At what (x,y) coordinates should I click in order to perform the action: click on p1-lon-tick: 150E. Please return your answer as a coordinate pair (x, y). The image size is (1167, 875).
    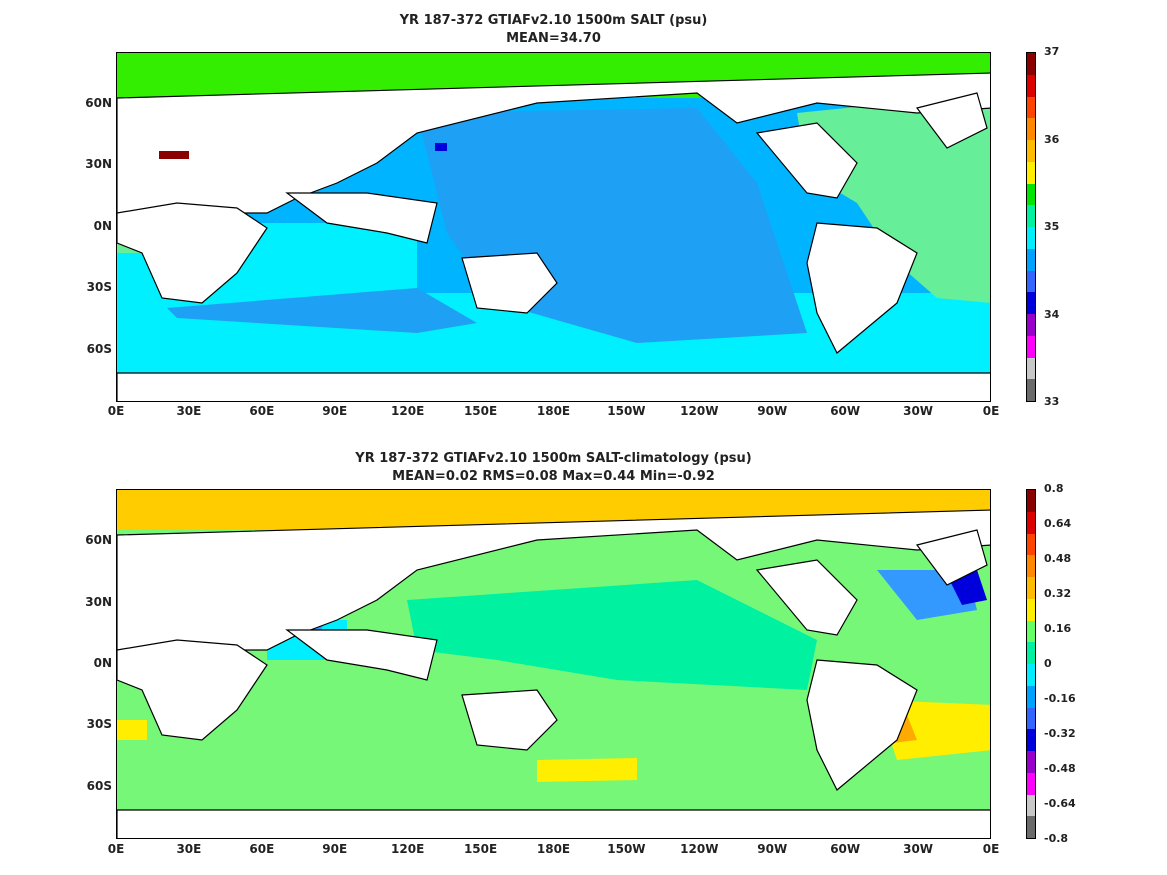
    Looking at the image, I should click on (480, 411).